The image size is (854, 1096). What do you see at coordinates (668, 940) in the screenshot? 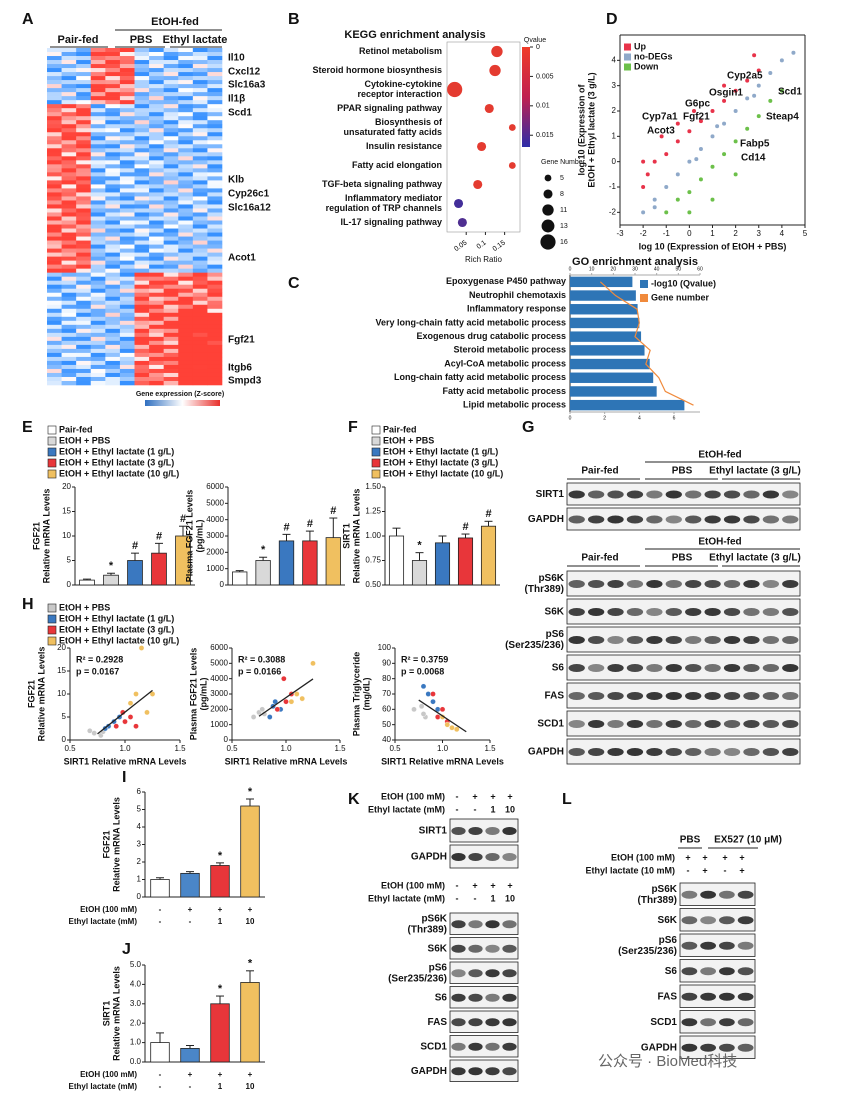
I see `blot-label: pS6` at bounding box center [668, 940].